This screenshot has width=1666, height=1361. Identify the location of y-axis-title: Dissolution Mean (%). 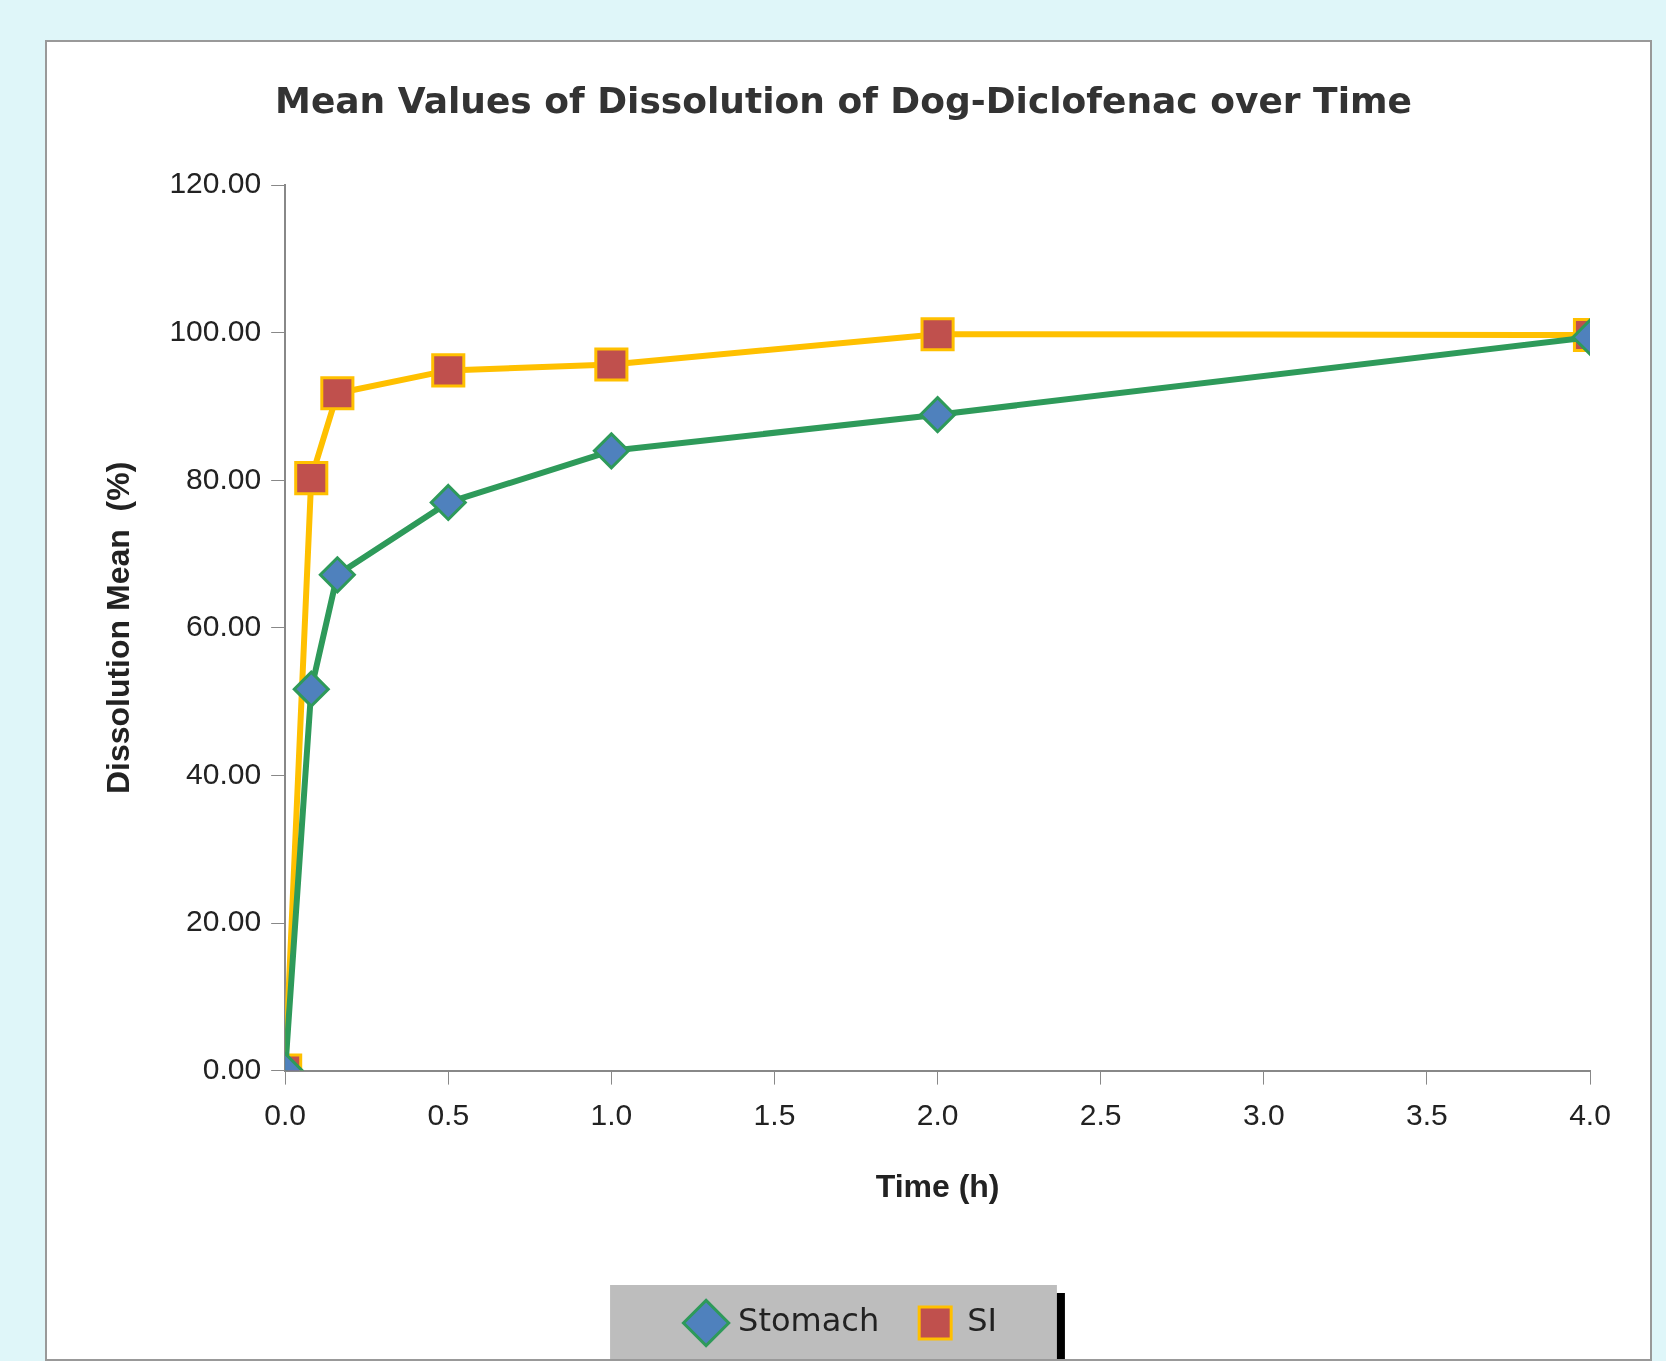
(118, 628).